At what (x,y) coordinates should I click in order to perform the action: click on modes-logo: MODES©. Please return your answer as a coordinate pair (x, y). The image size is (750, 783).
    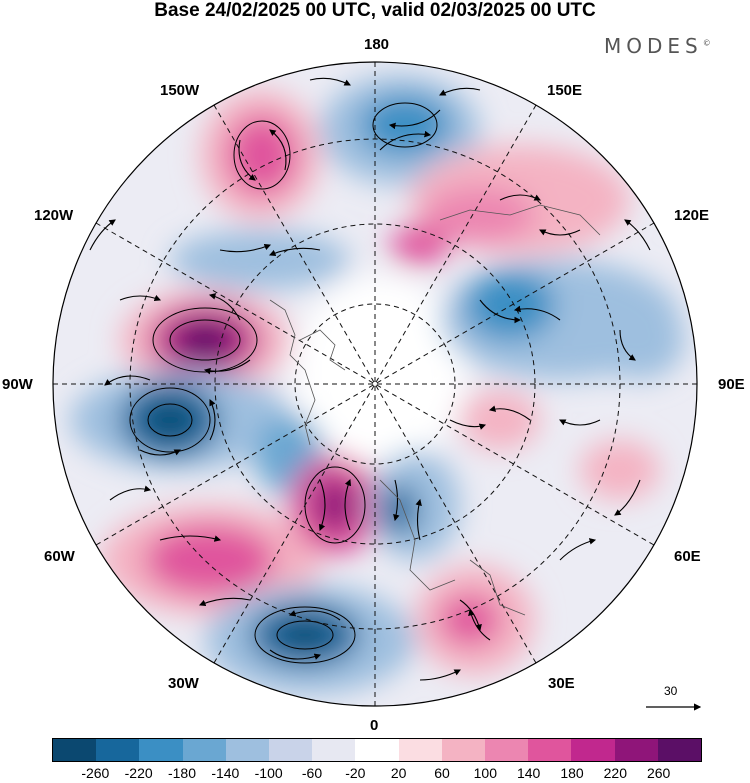
    Looking at the image, I should click on (657, 46).